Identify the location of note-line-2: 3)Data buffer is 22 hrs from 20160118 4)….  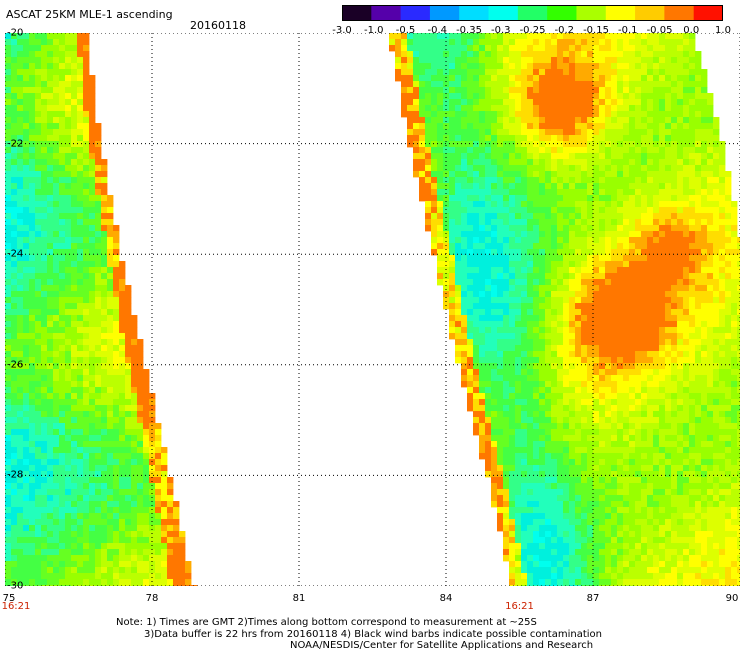
(373, 634).